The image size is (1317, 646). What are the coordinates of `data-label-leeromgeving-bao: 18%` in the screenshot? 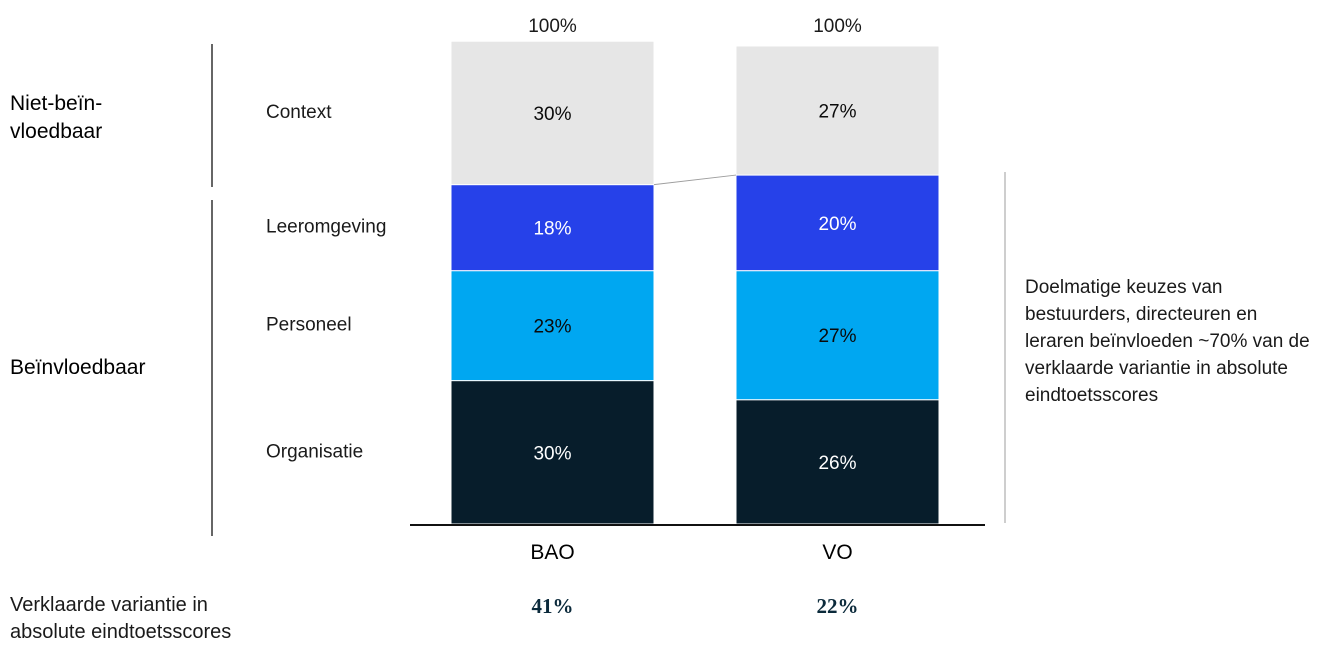 It's located at (552, 229).